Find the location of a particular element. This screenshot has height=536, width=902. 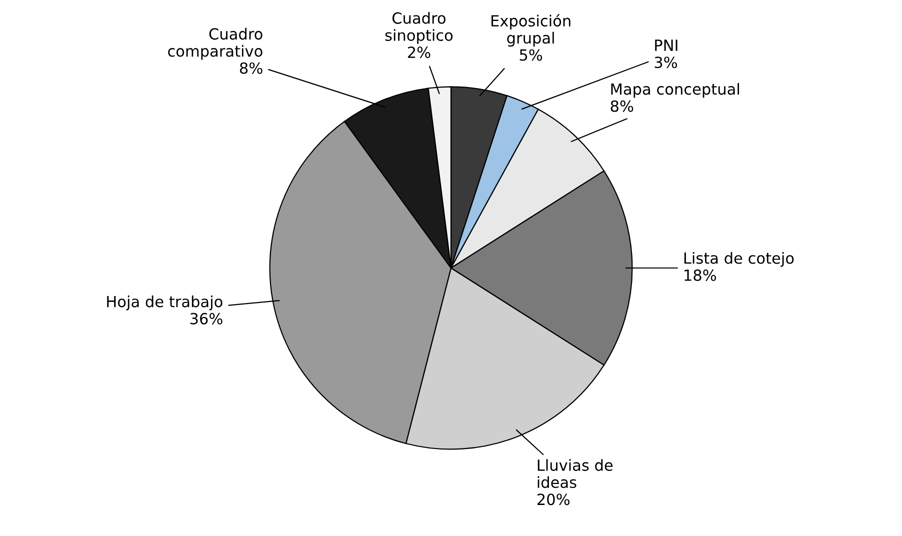

data-label: 36% is located at coordinates (206, 318).